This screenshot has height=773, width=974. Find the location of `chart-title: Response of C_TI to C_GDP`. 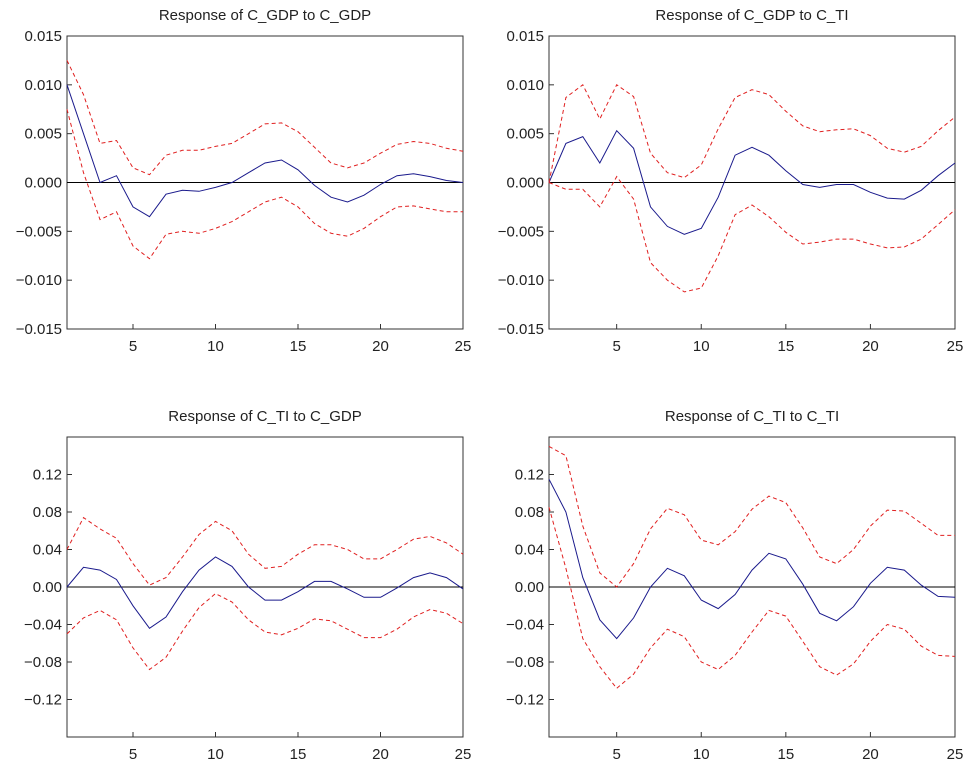

chart-title: Response of C_TI to C_GDP is located at coordinates (264, 416).